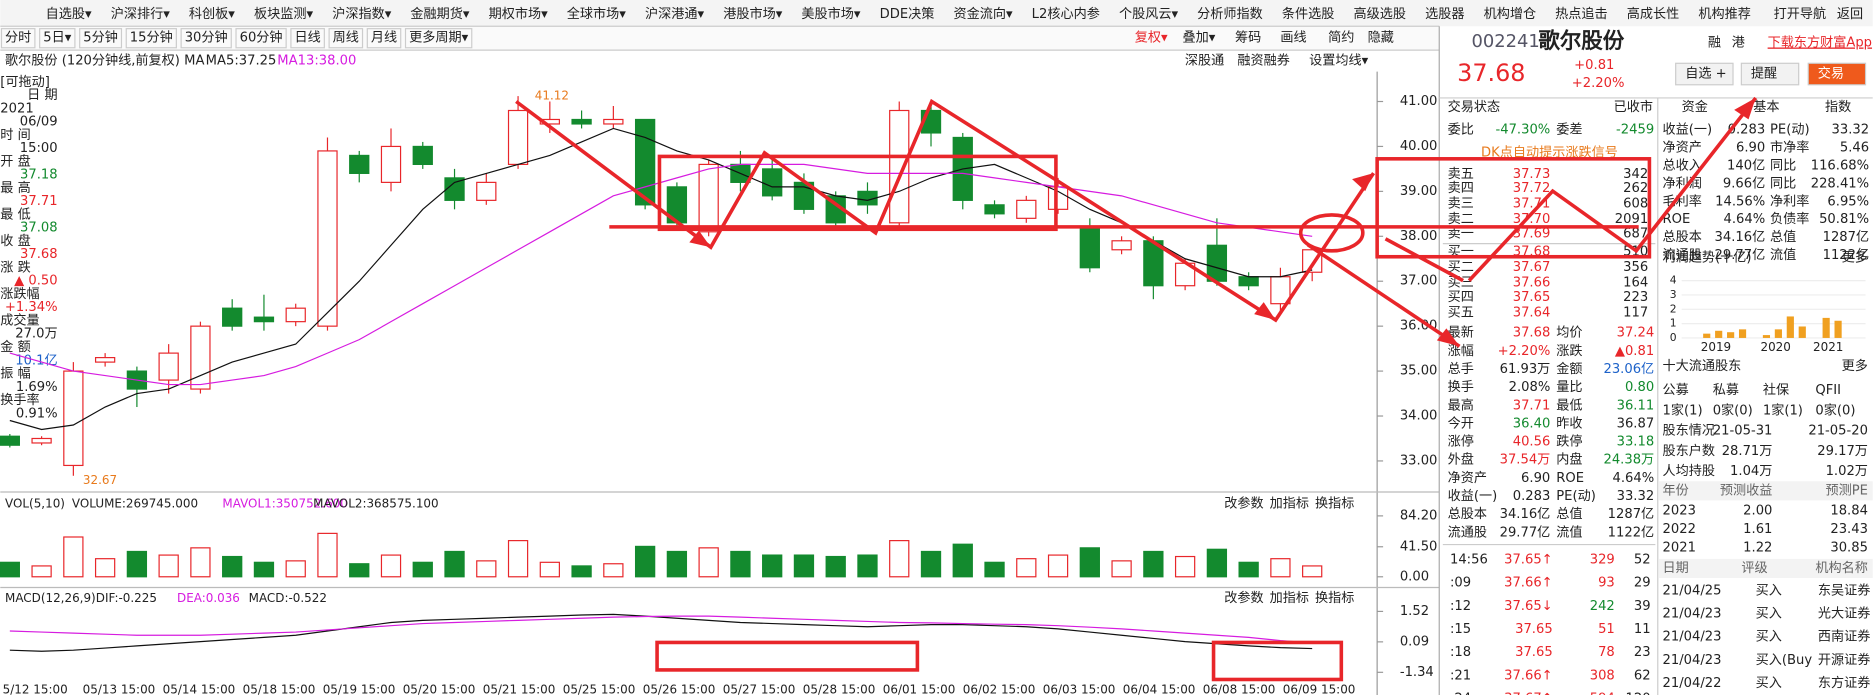 This screenshot has width=1873, height=695. I want to click on cell: 市净率, so click(1789, 147).